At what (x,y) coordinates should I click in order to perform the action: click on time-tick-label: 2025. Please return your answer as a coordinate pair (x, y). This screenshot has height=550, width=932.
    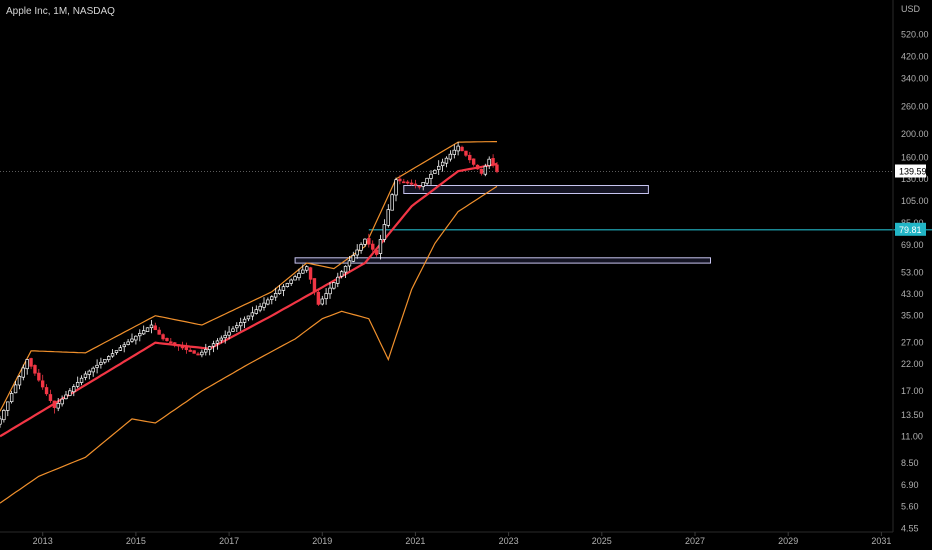
    Looking at the image, I should click on (602, 541).